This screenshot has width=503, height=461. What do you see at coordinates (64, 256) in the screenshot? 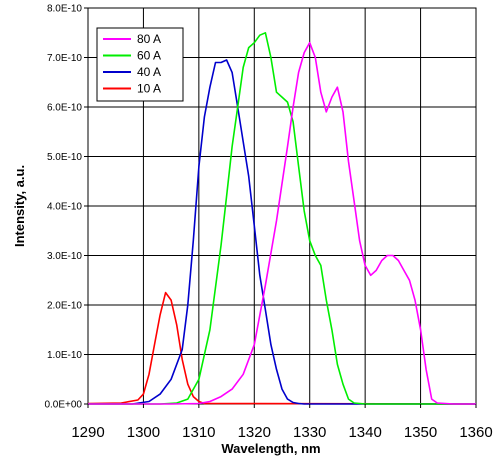
I see `y-tick-label: 3.0E-10` at bounding box center [64, 256].